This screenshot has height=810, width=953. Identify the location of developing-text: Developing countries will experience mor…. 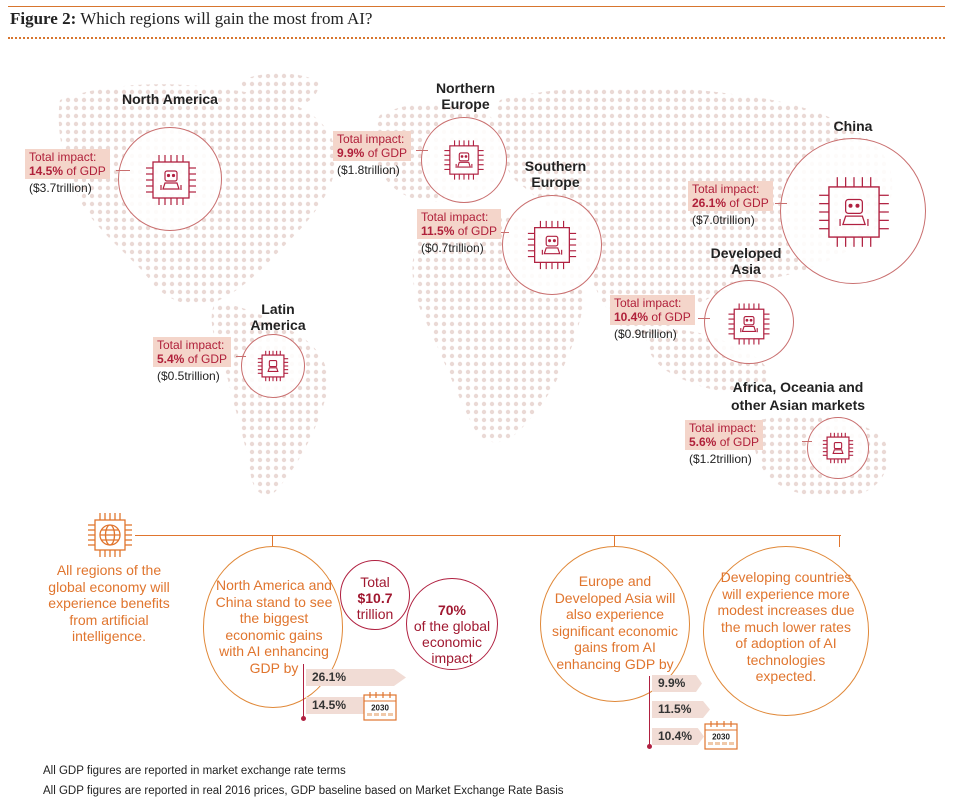
(786, 626).